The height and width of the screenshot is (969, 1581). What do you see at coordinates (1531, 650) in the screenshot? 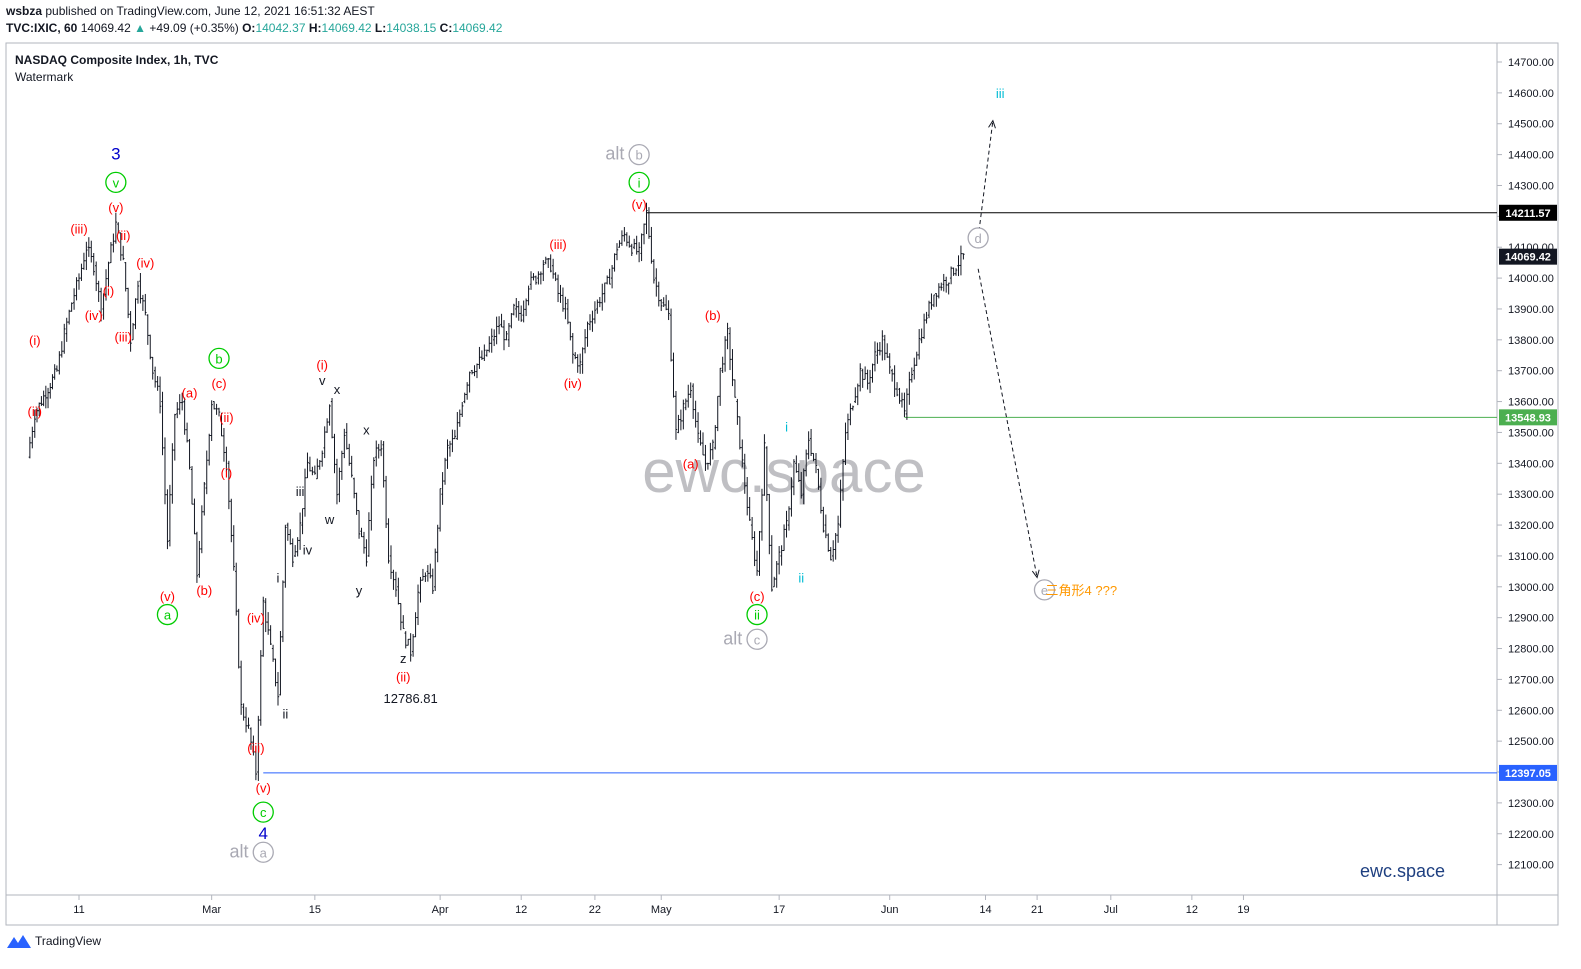
I see `y-tick-label: 12800.00` at bounding box center [1531, 650].